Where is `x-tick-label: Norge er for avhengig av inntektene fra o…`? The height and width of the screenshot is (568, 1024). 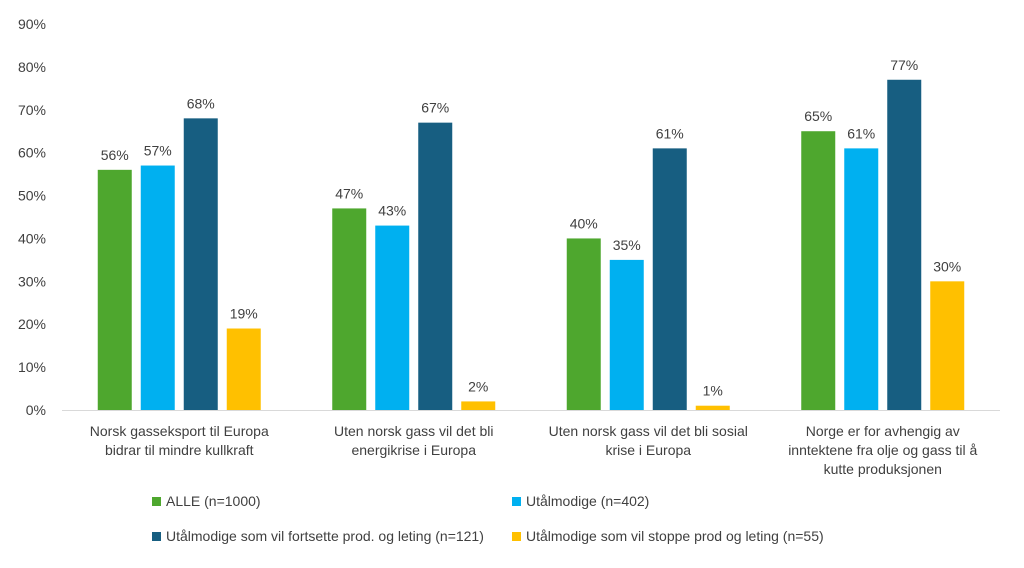 x-tick-label: Norge er for avhengig av inntektene fra o… is located at coordinates (882, 450).